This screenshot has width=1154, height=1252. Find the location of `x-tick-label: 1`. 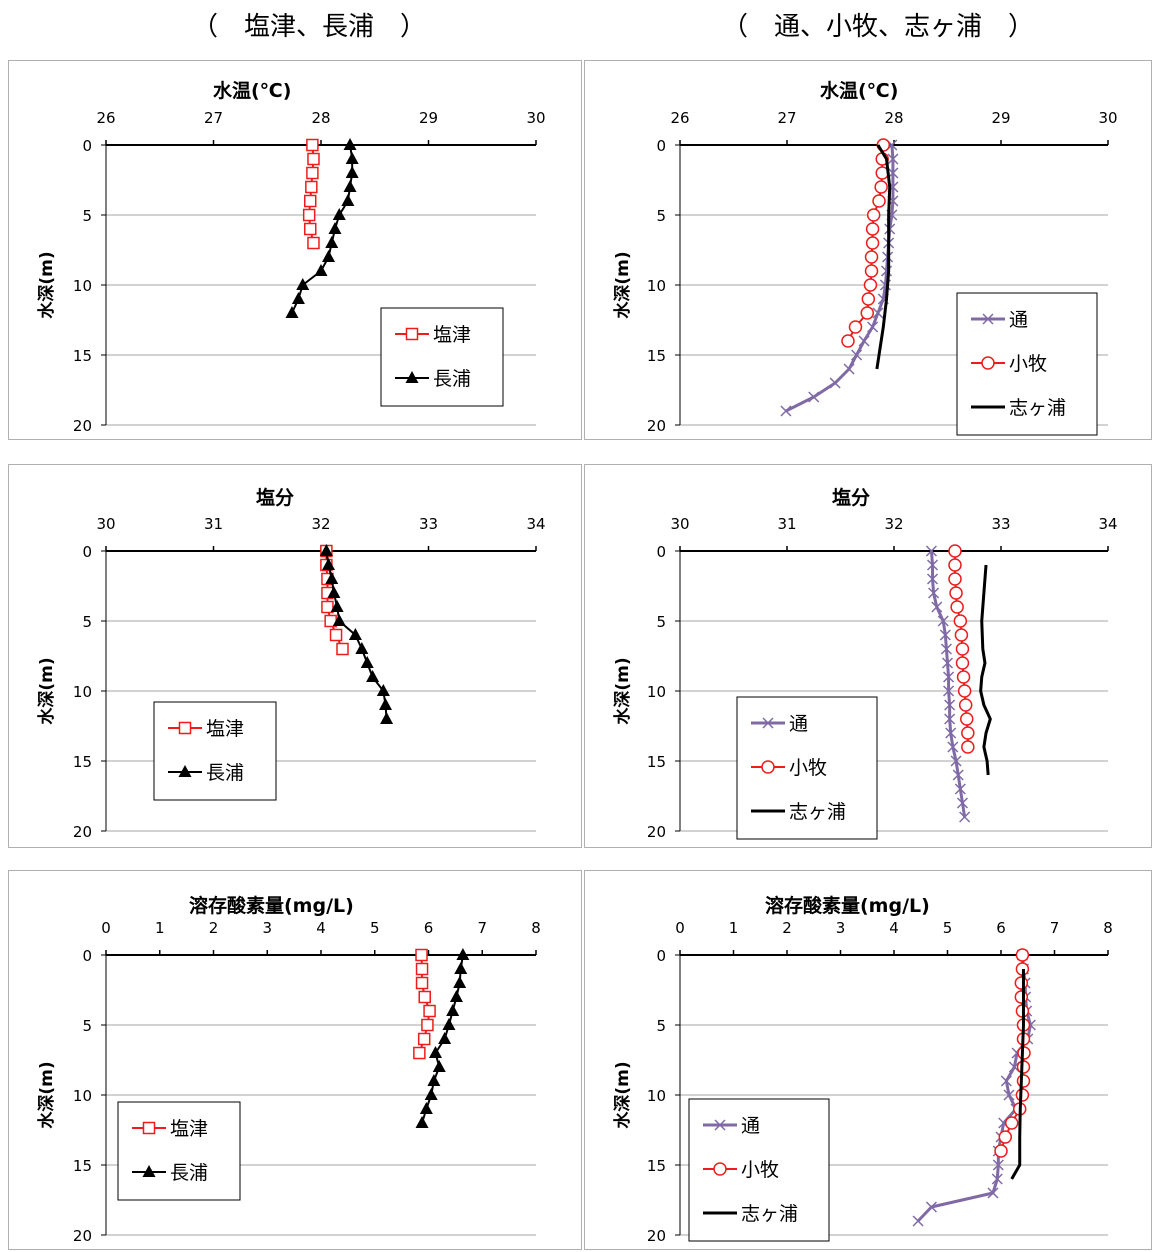

x-tick-label: 1 is located at coordinates (734, 928).